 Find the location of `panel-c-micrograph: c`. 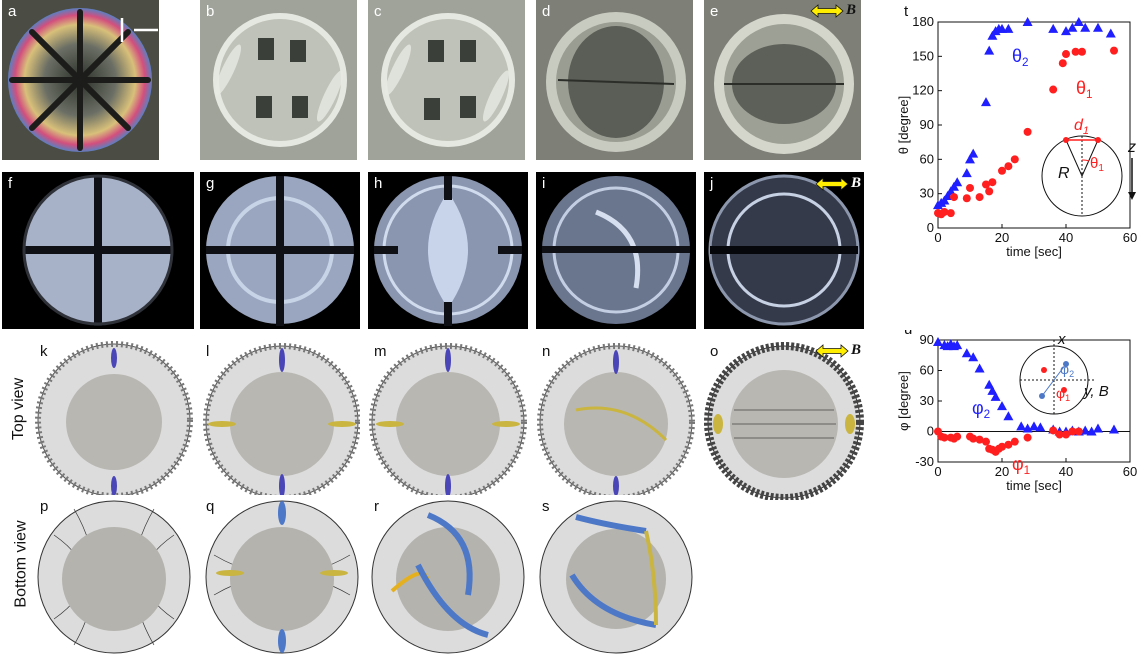

panel-c-micrograph: c is located at coordinates (446, 80).